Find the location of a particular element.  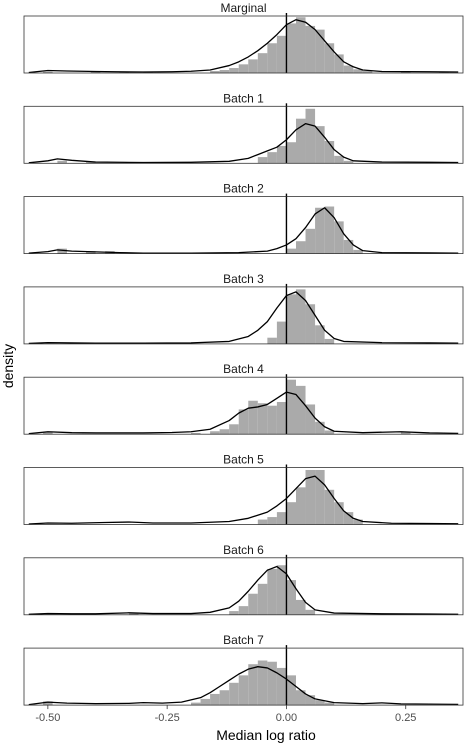

x-axis-title: Median log ratio is located at coordinates (266, 735).